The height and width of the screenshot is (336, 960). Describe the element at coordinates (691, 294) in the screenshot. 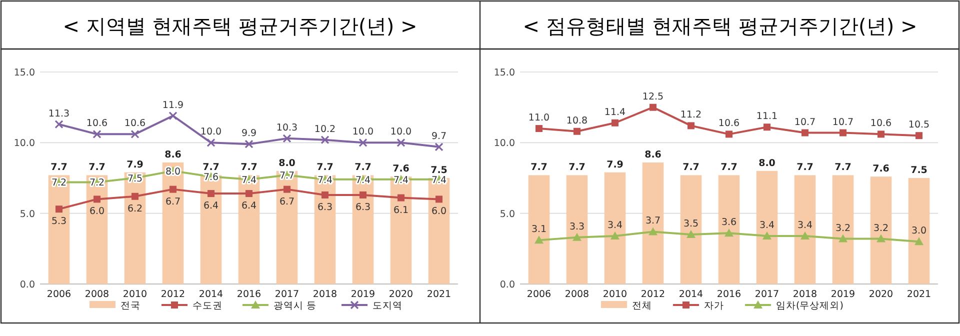

I see `x-tick-label: 2014` at that location.